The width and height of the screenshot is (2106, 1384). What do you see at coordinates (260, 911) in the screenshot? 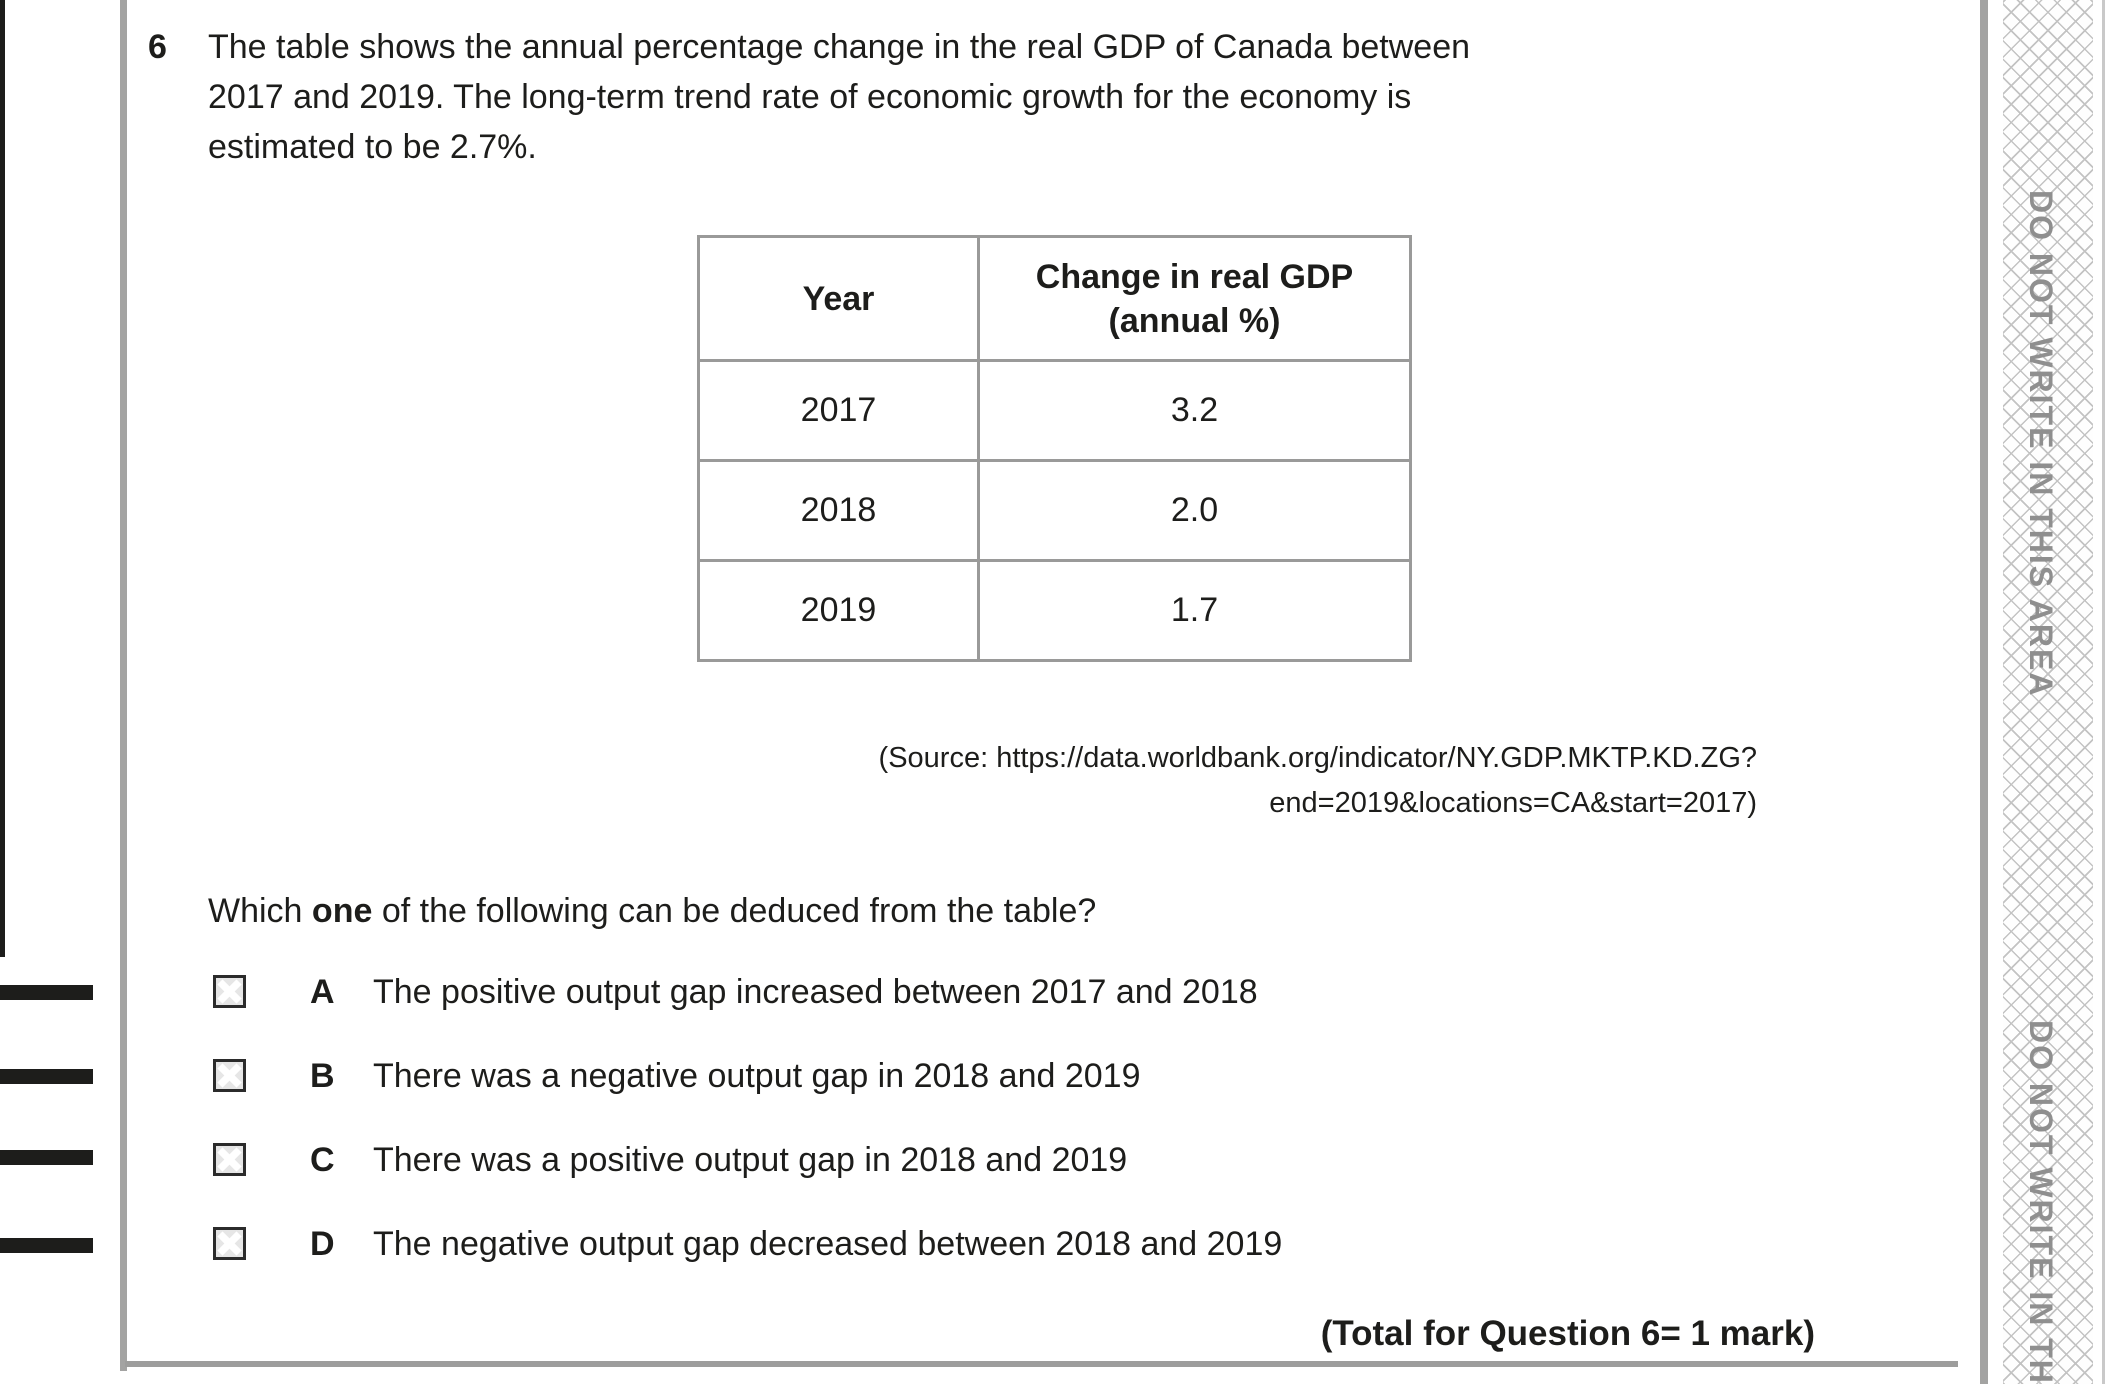
I see `prompt-prefix: Which` at bounding box center [260, 911].